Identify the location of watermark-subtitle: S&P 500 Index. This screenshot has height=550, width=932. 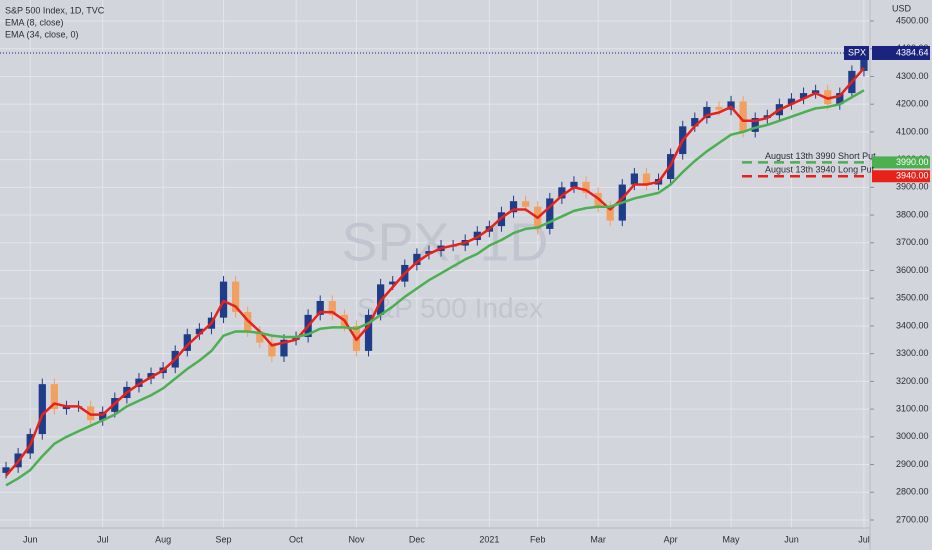
(450, 307).